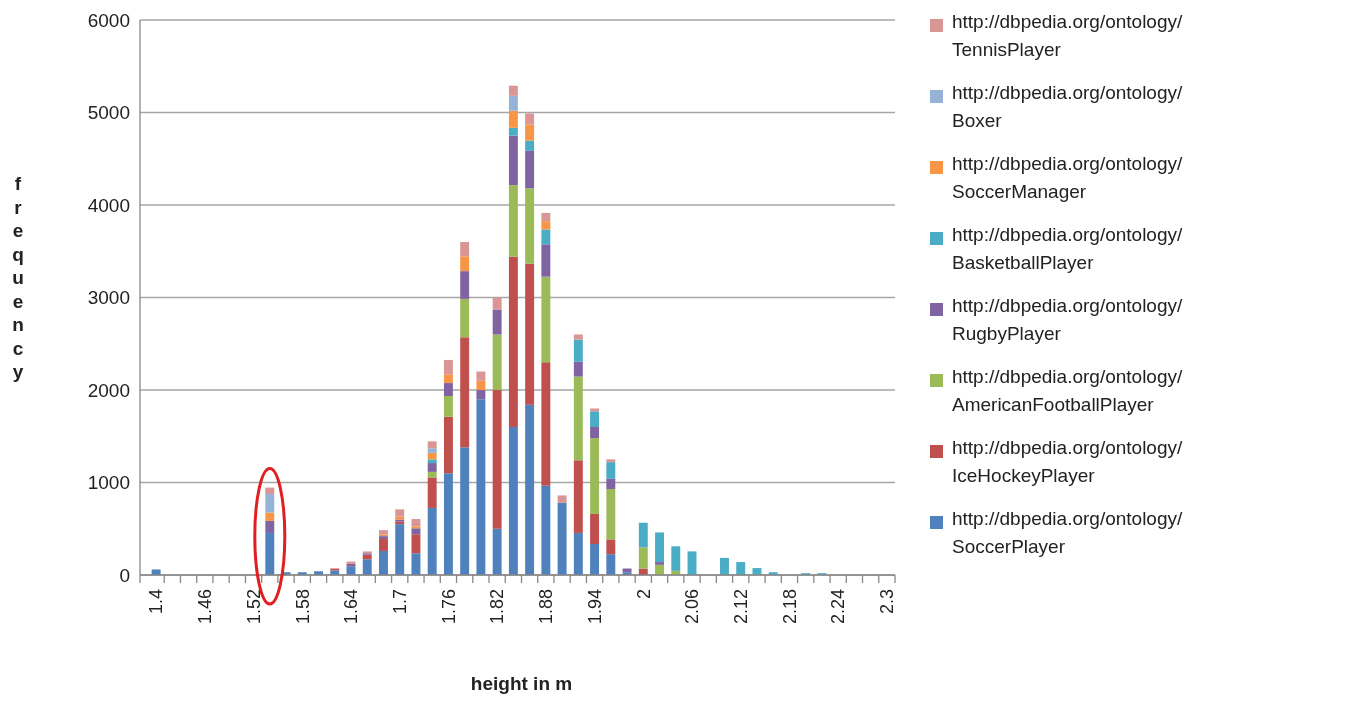 This screenshot has width=1350, height=714. I want to click on x-tick-label: 2.24, so click(838, 607).